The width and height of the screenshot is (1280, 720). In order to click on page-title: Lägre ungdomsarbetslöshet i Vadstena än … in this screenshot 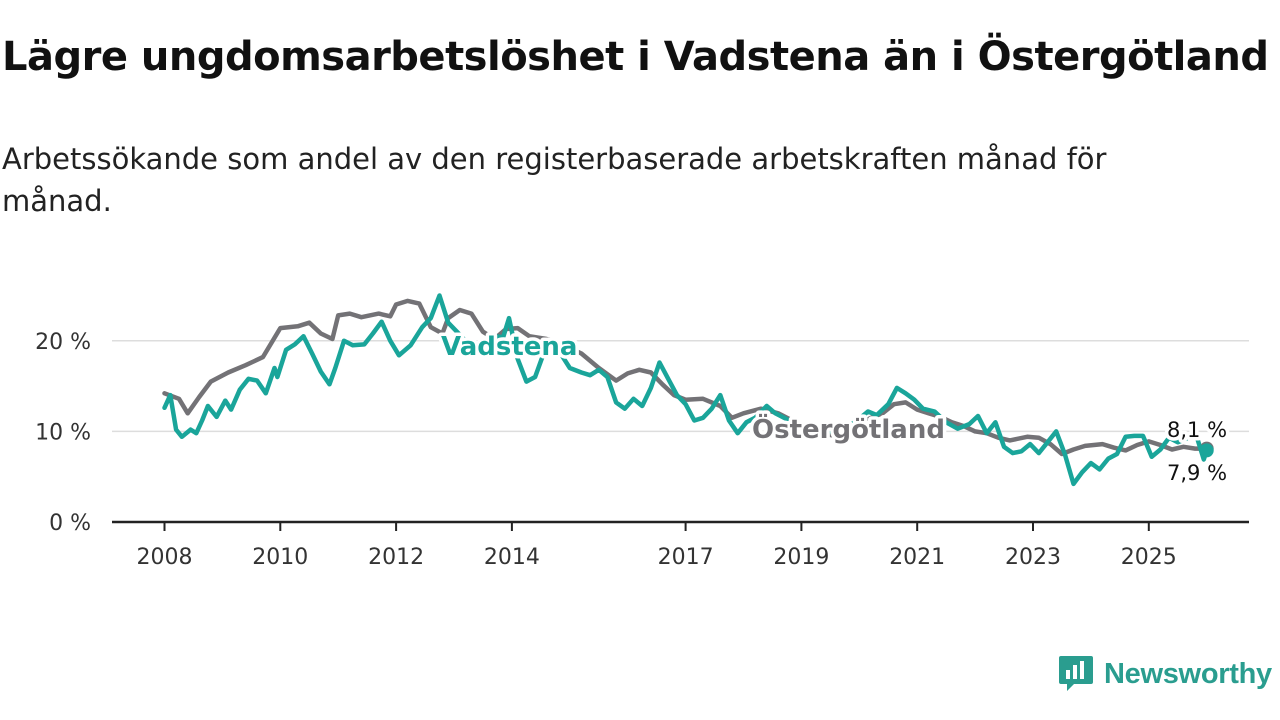, I will do `click(635, 57)`.